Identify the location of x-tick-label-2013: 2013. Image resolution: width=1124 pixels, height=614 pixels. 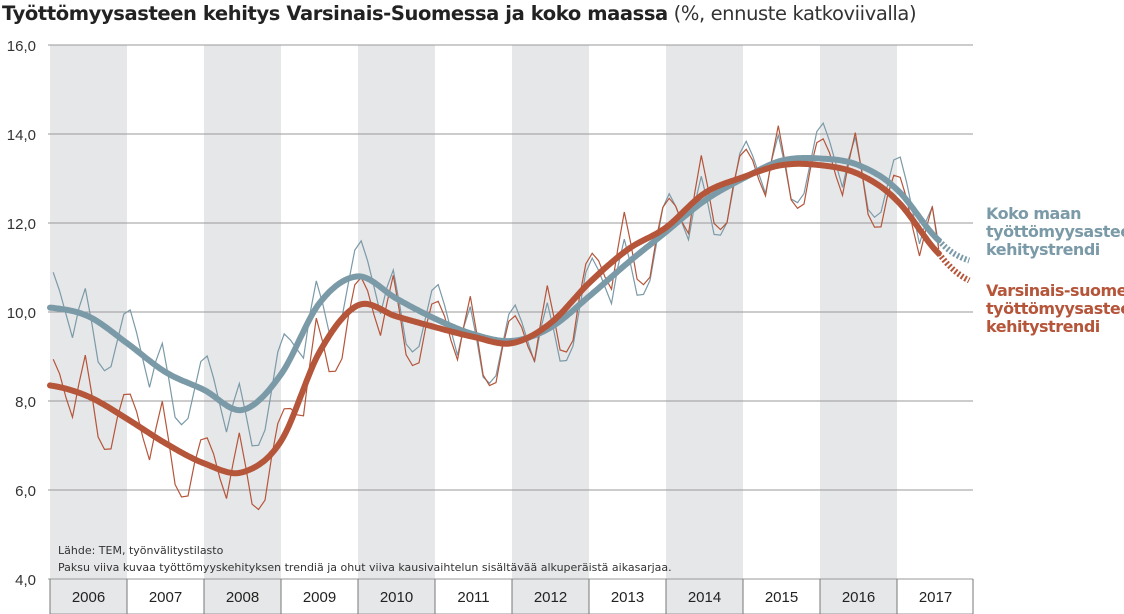
(627, 597).